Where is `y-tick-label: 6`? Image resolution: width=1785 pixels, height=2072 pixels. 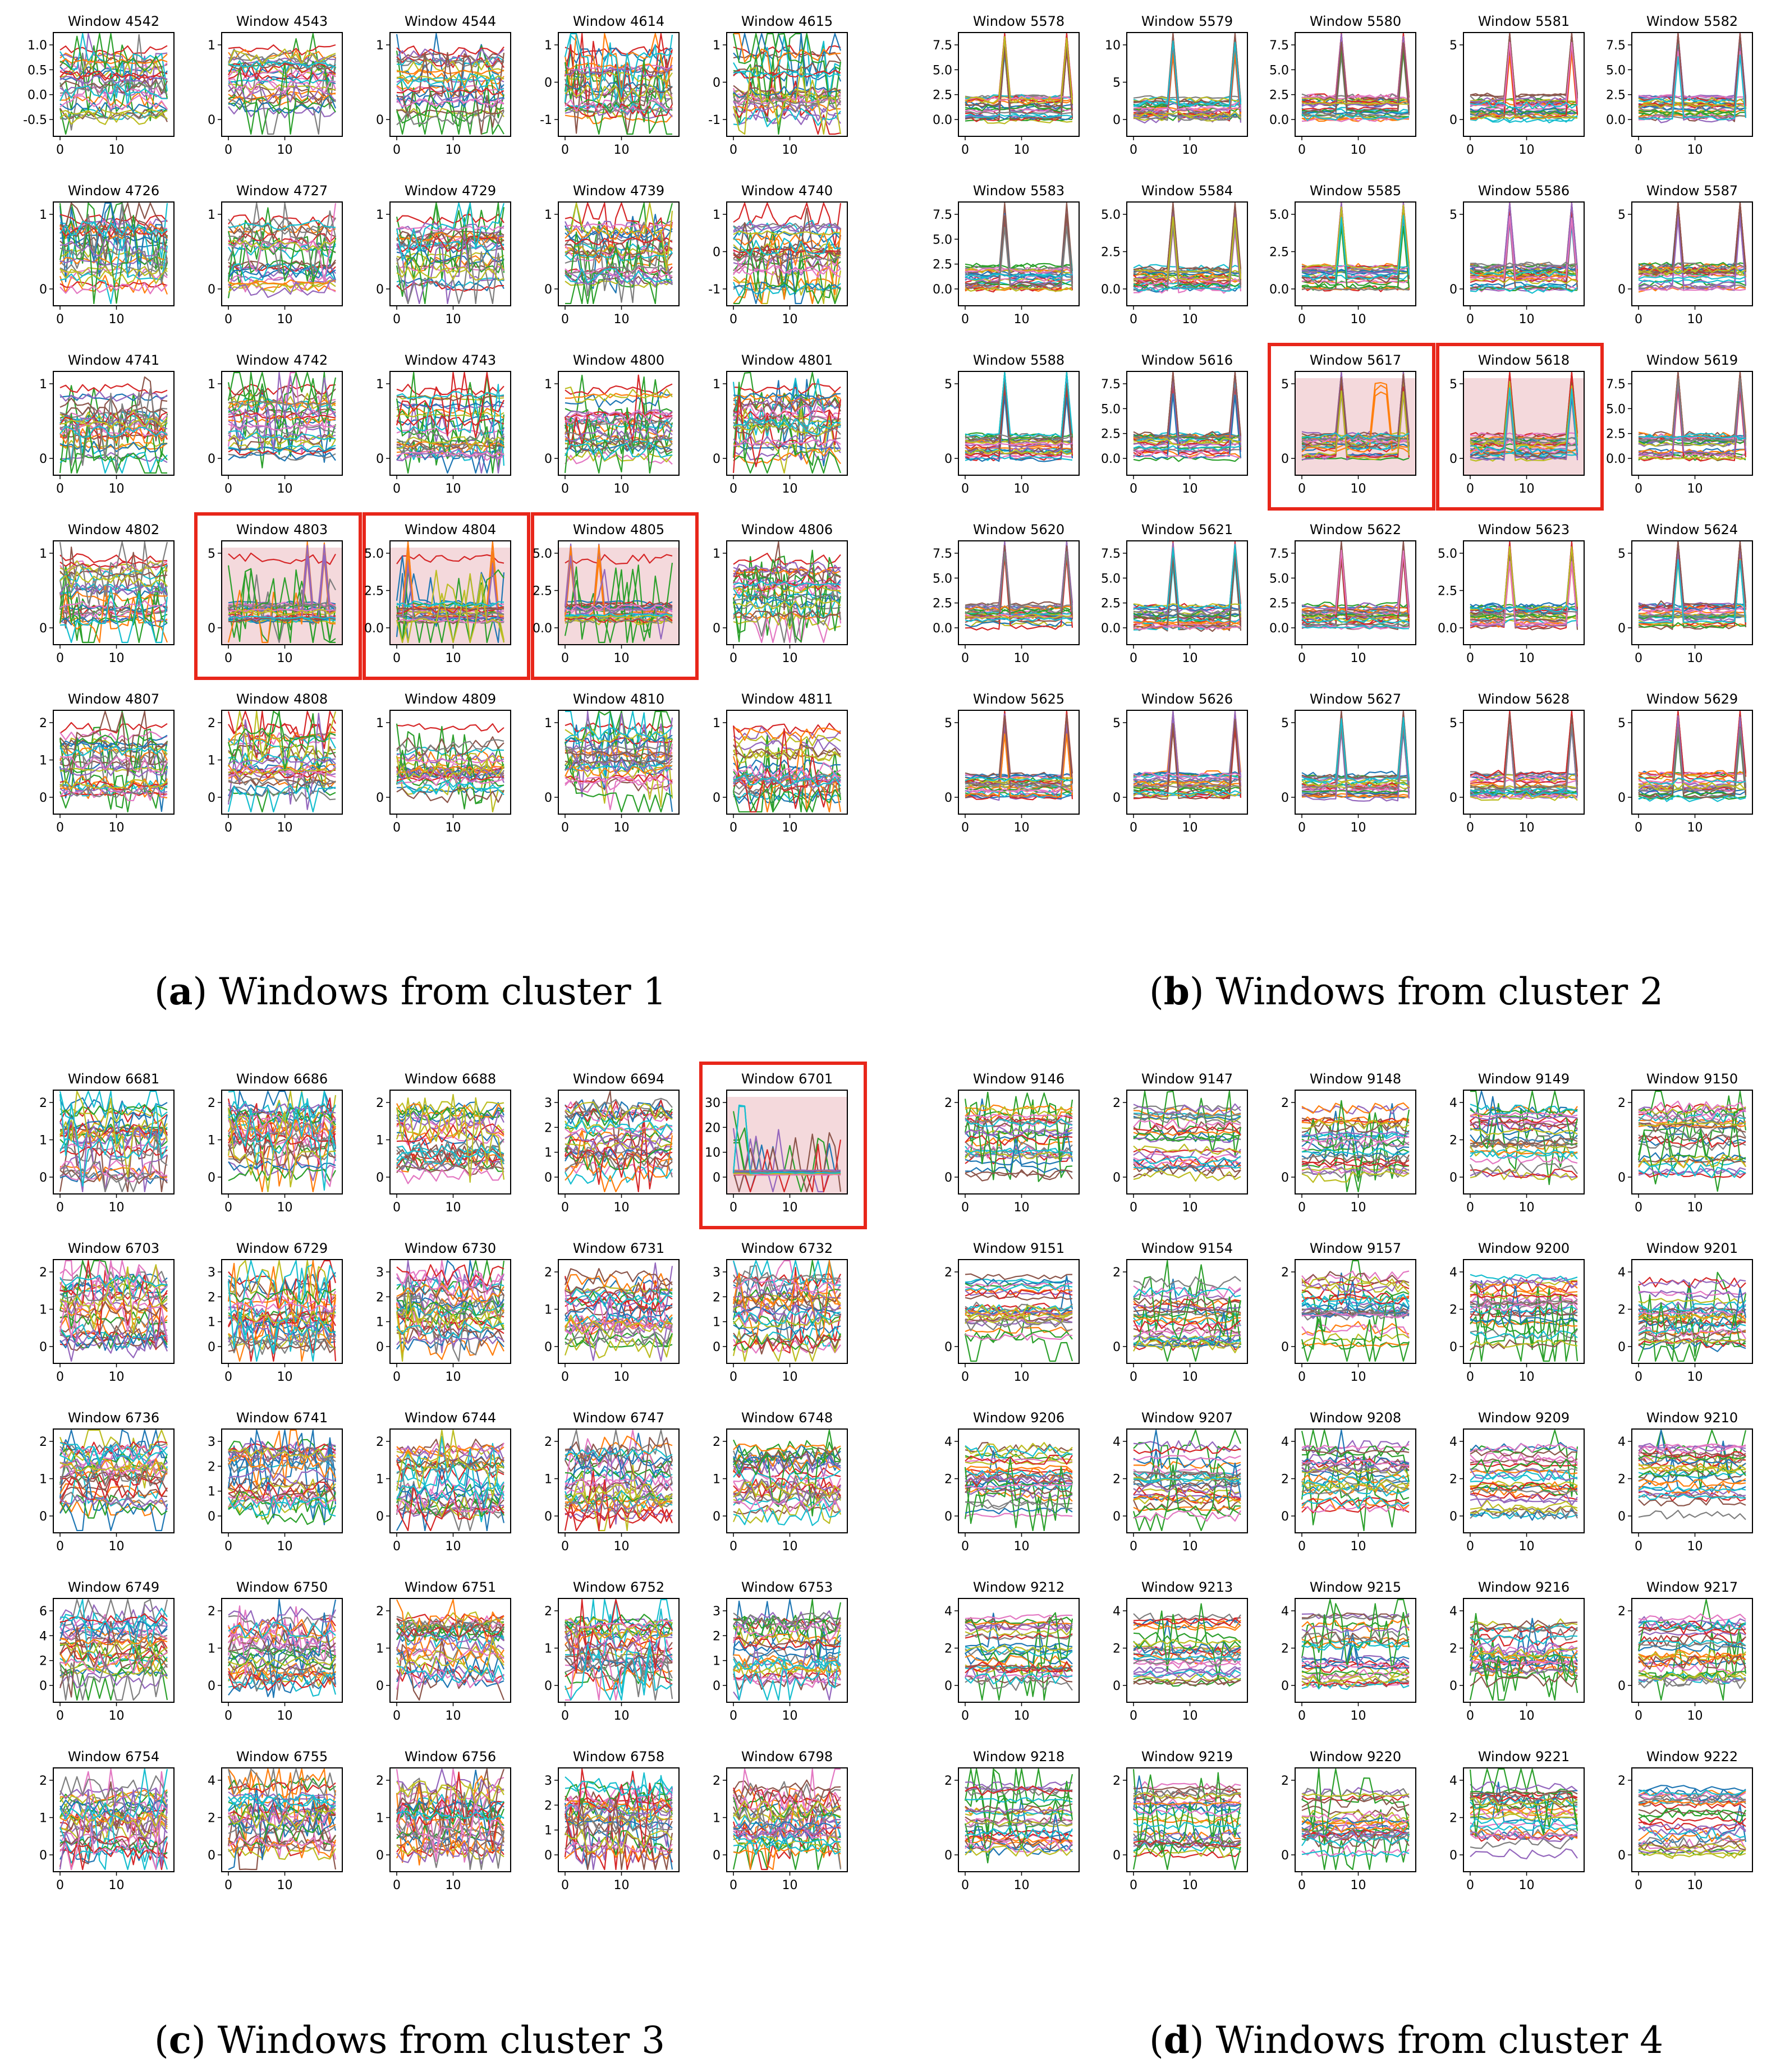 y-tick-label: 6 is located at coordinates (43, 1612).